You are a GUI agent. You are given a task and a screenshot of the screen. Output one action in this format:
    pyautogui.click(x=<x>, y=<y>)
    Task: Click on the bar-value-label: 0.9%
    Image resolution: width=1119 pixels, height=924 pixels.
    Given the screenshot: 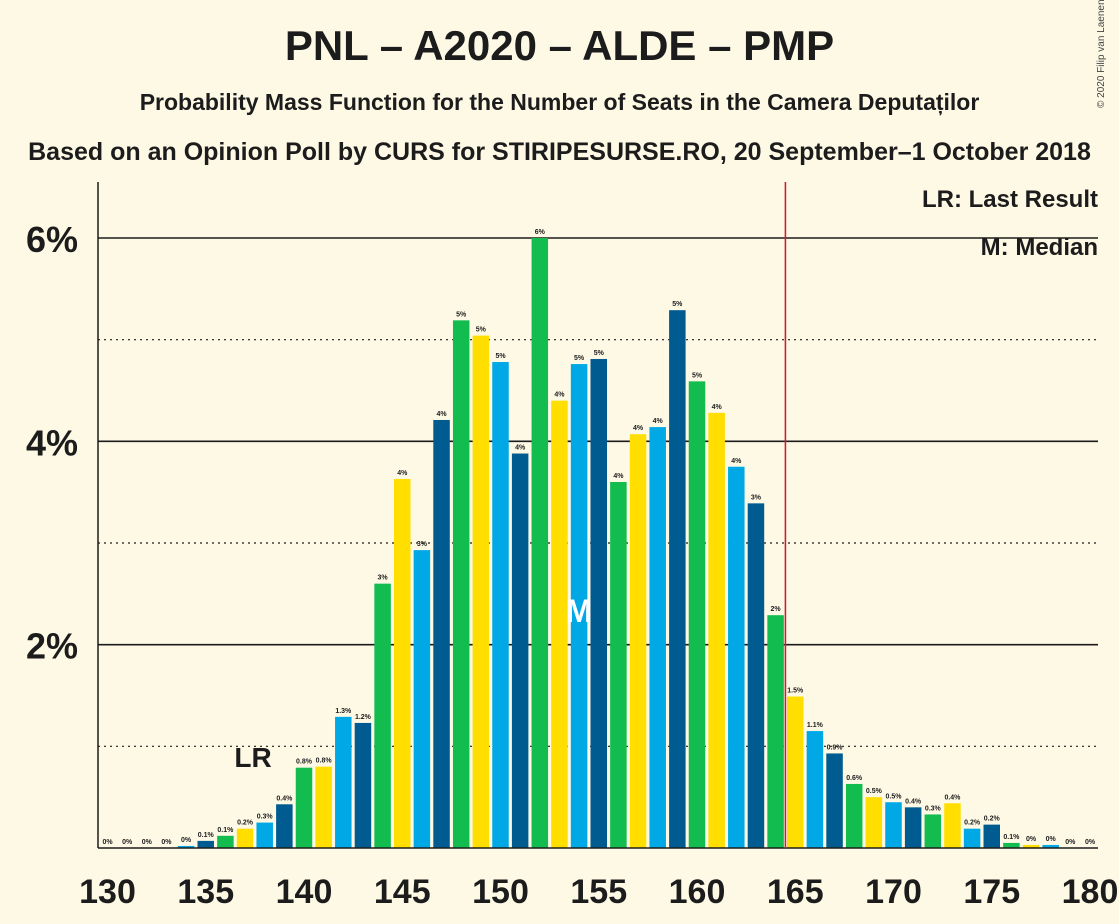 What is the action you would take?
    pyautogui.click(x=835, y=747)
    